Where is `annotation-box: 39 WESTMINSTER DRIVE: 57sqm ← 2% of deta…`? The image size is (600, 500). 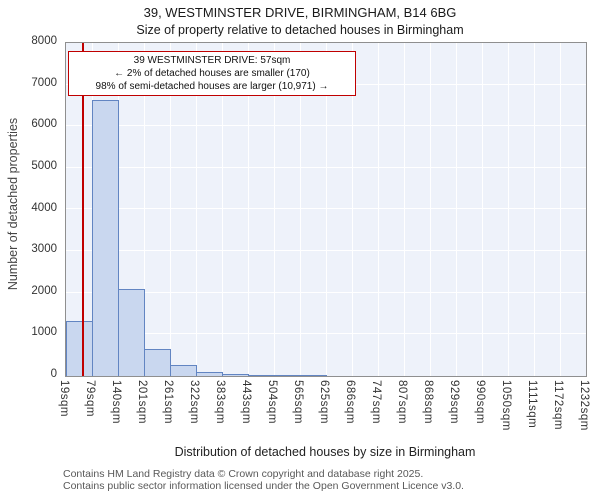
annotation-box: 39 WESTMINSTER DRIVE: 57sqm ← 2% of deta… is located at coordinates (212, 73).